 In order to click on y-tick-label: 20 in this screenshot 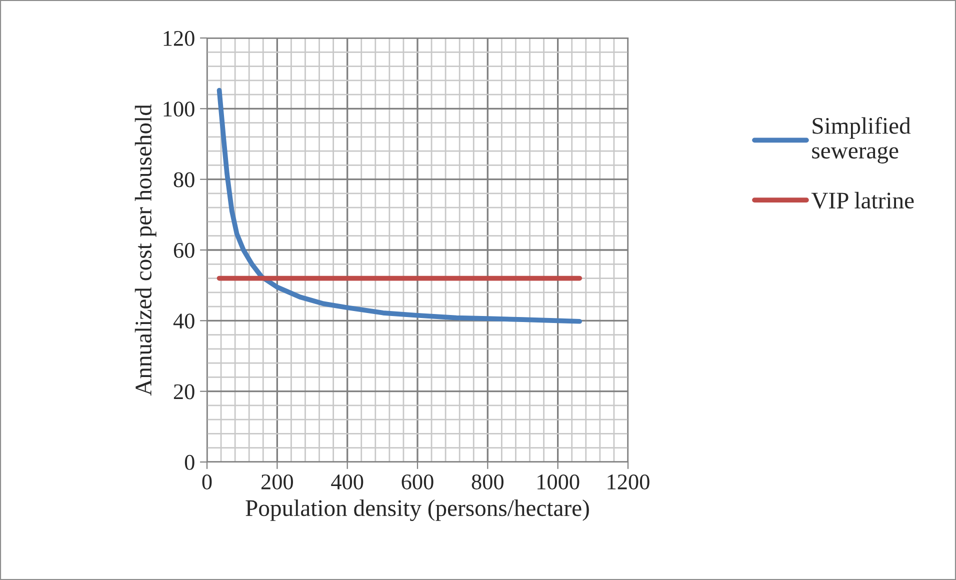, I will do `click(184, 392)`.